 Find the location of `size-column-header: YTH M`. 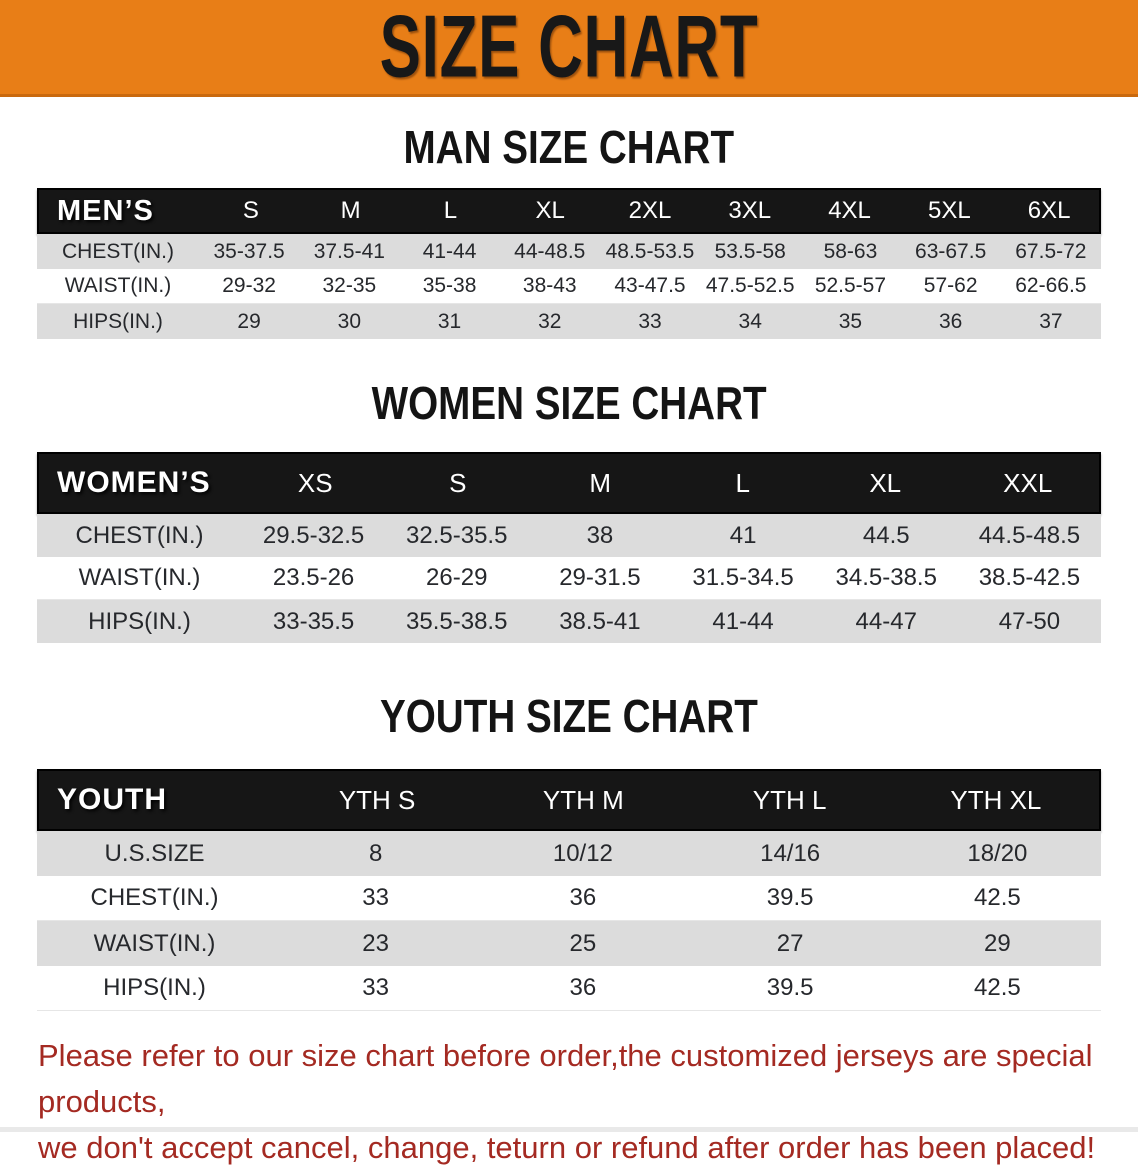

size-column-header: YTH M is located at coordinates (583, 799).